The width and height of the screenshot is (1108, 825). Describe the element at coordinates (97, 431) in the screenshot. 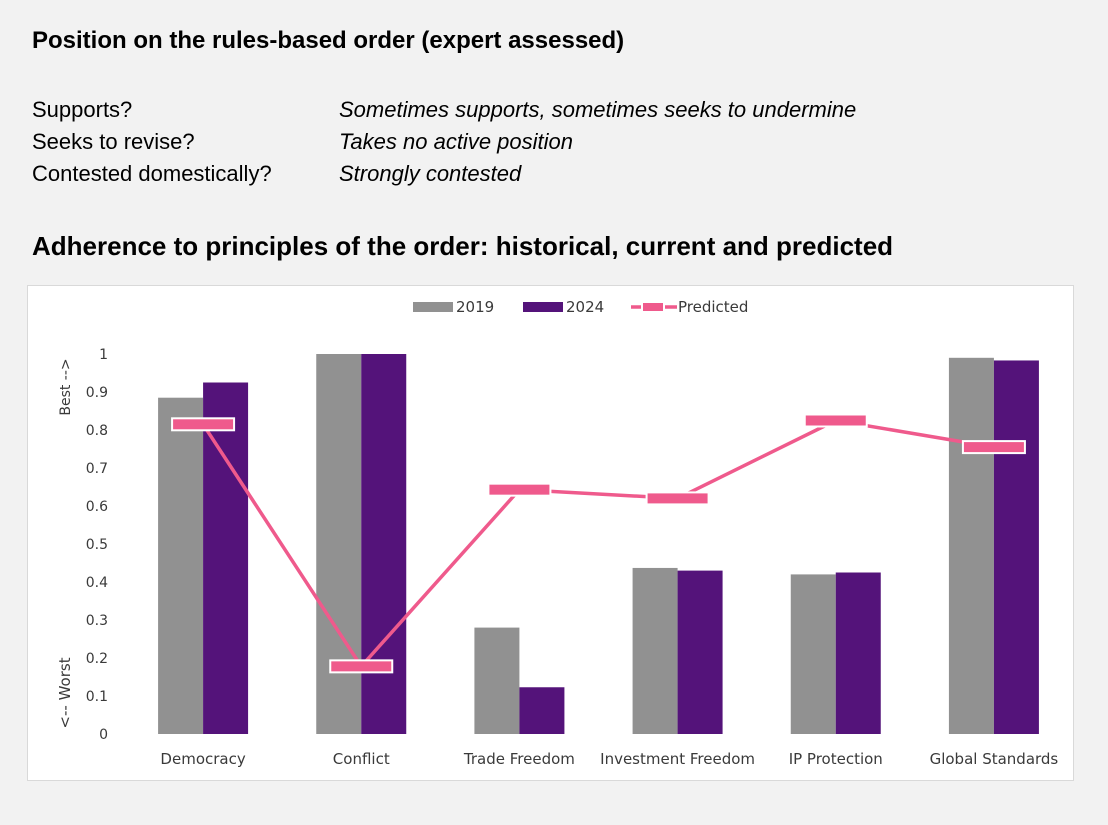

I see `y-tick-label: 0.8` at that location.